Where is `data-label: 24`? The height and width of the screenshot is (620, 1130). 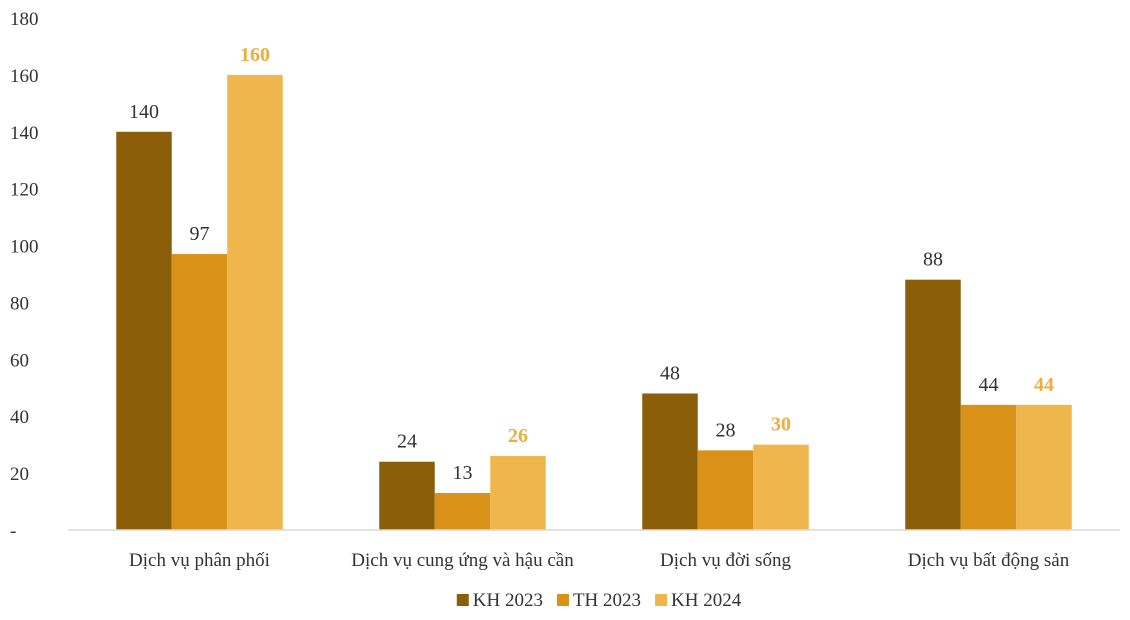
data-label: 24 is located at coordinates (407, 442).